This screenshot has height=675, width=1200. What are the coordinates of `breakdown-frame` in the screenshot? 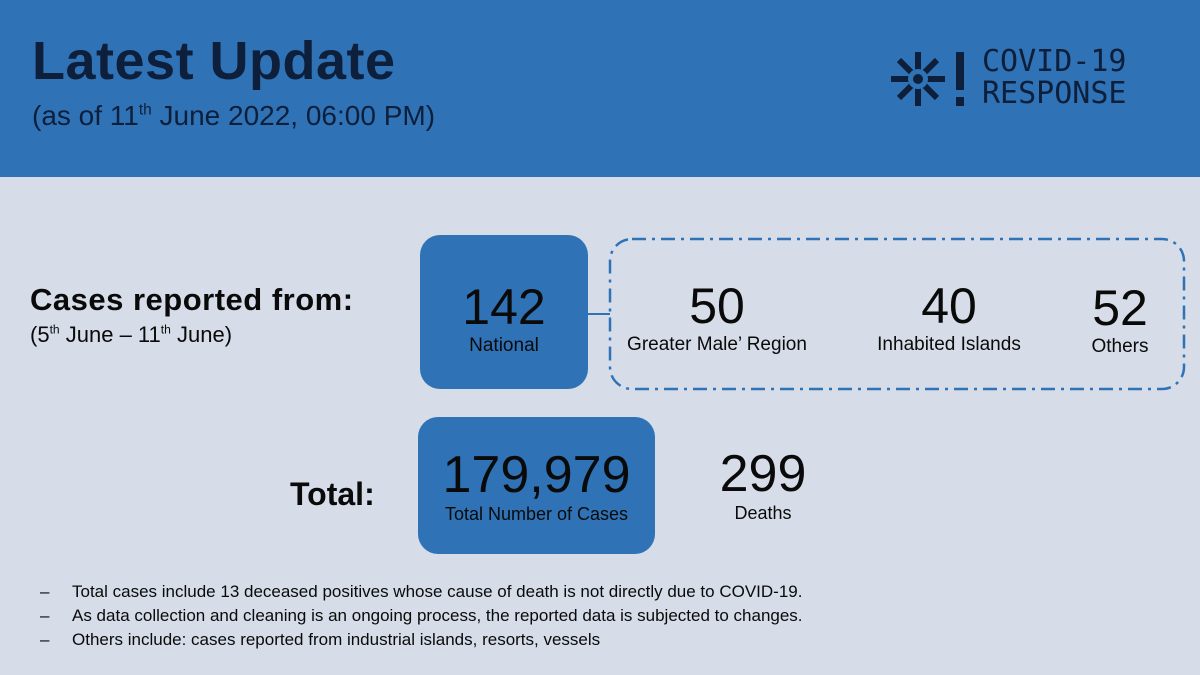 It's located at (897, 314).